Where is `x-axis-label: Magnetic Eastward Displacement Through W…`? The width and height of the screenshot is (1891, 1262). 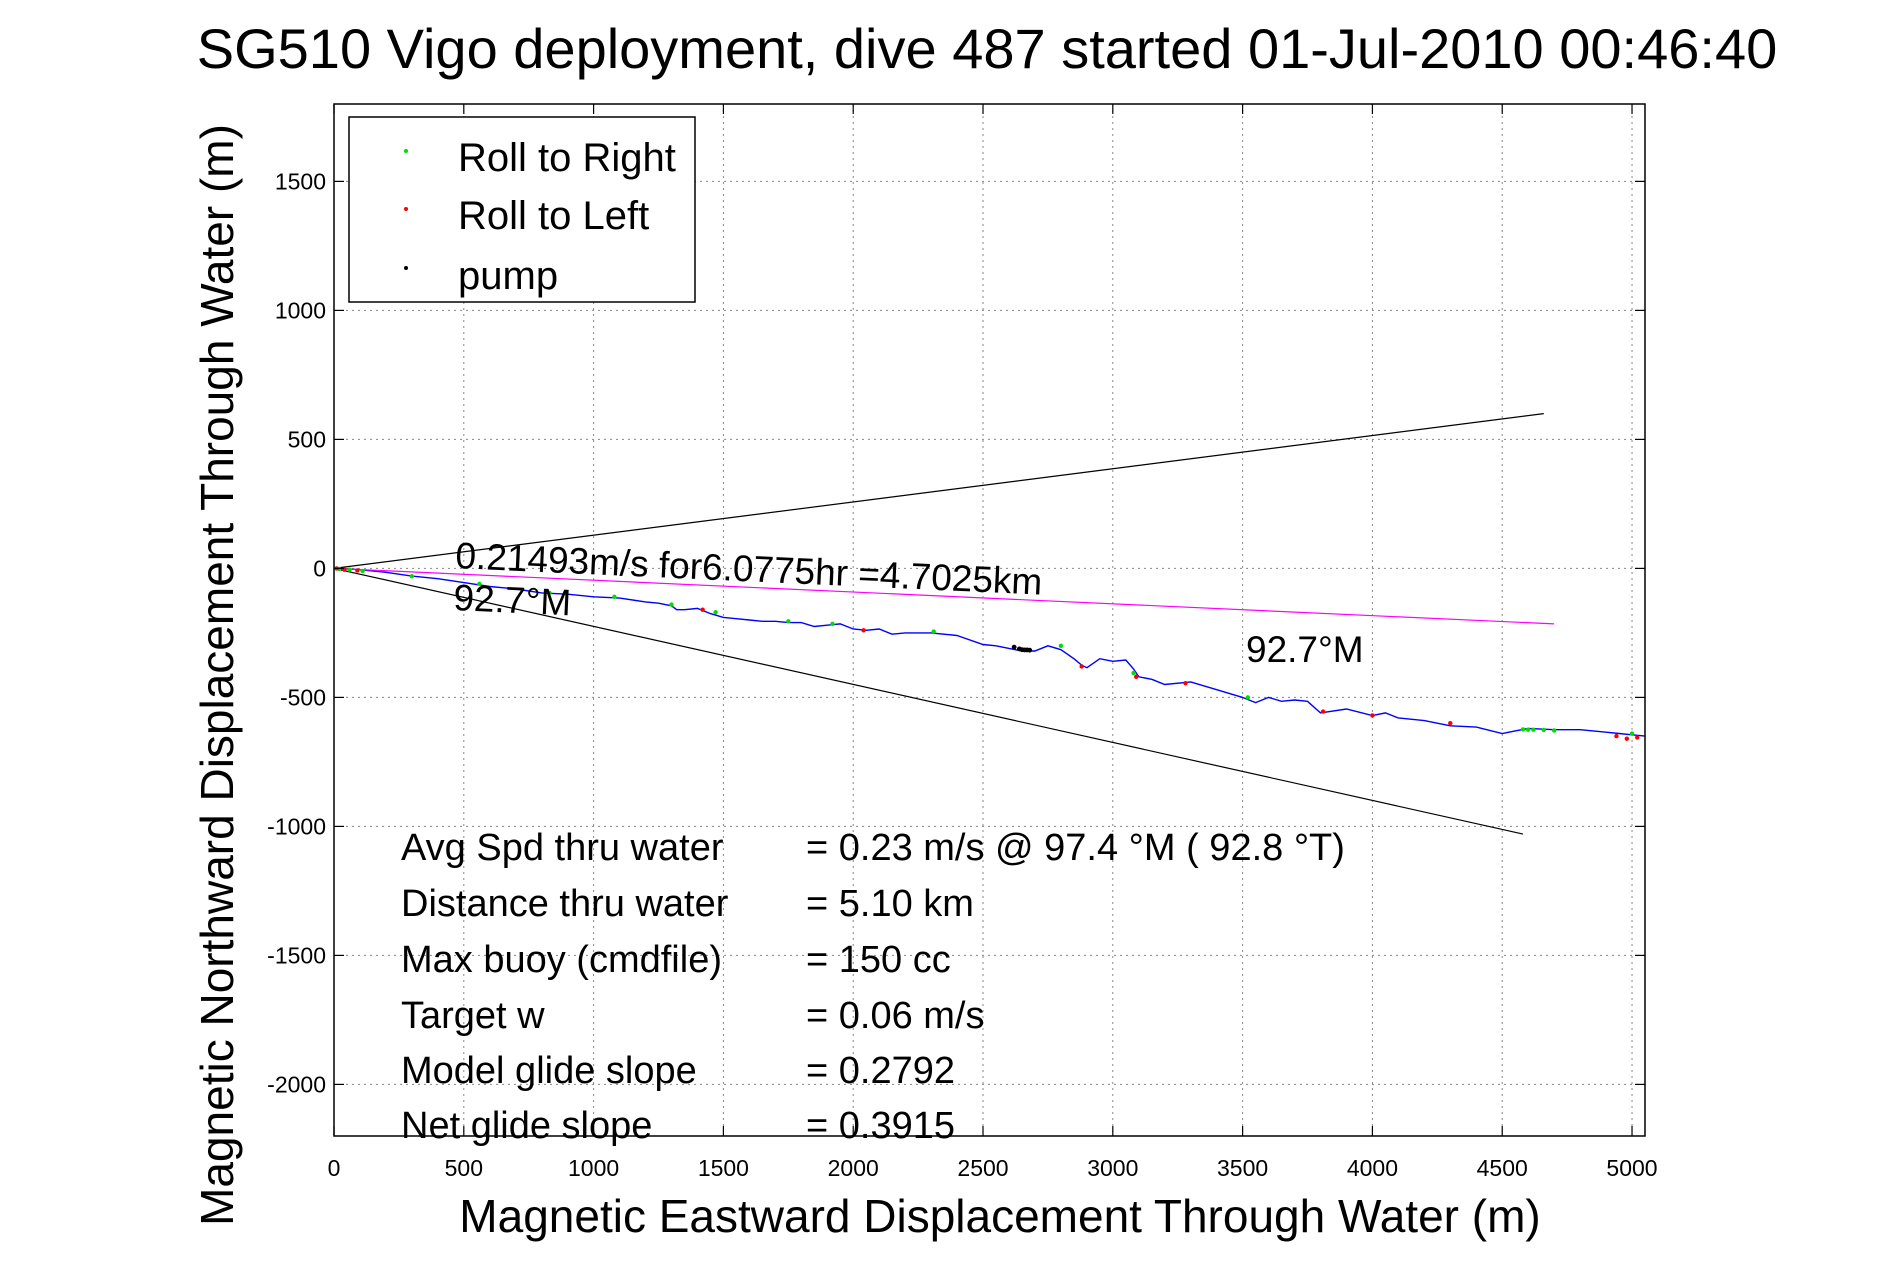
x-axis-label: Magnetic Eastward Displacement Through W… is located at coordinates (999, 1216).